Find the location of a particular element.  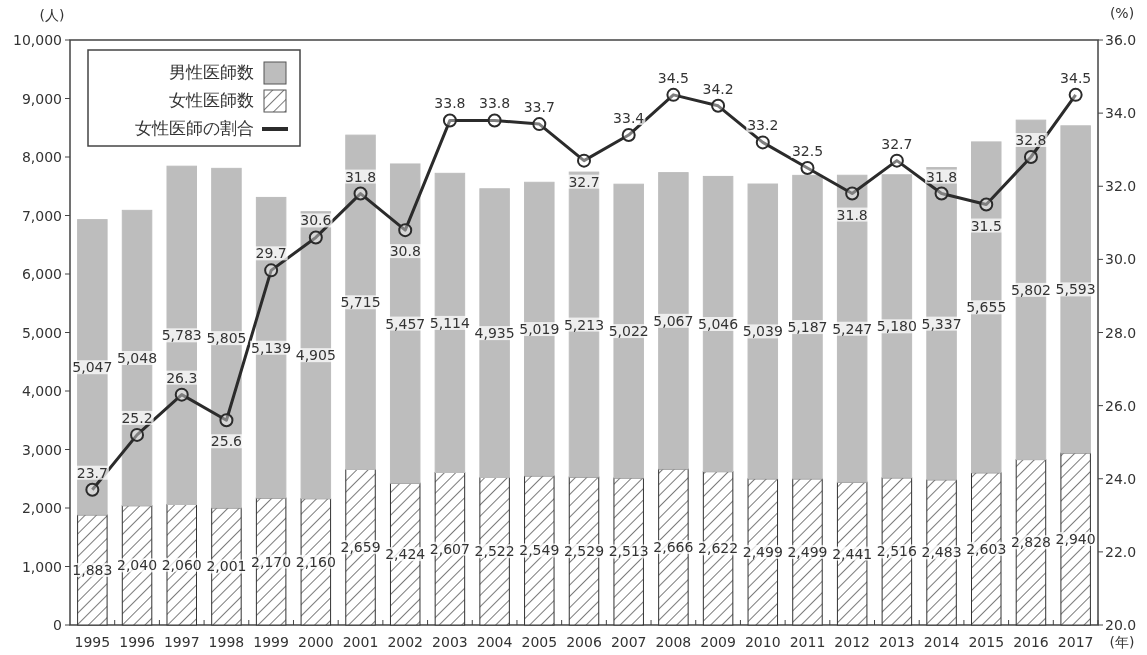

y-tick-label: 10,000 is located at coordinates (37, 40).